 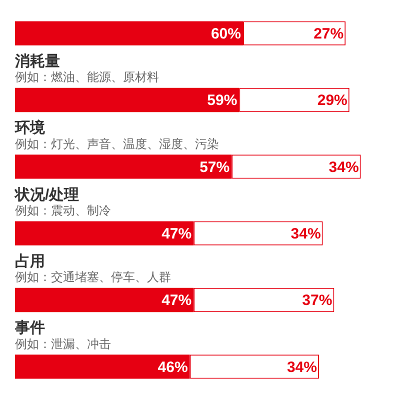 I want to click on data-label: 37%, so click(x=317, y=301).